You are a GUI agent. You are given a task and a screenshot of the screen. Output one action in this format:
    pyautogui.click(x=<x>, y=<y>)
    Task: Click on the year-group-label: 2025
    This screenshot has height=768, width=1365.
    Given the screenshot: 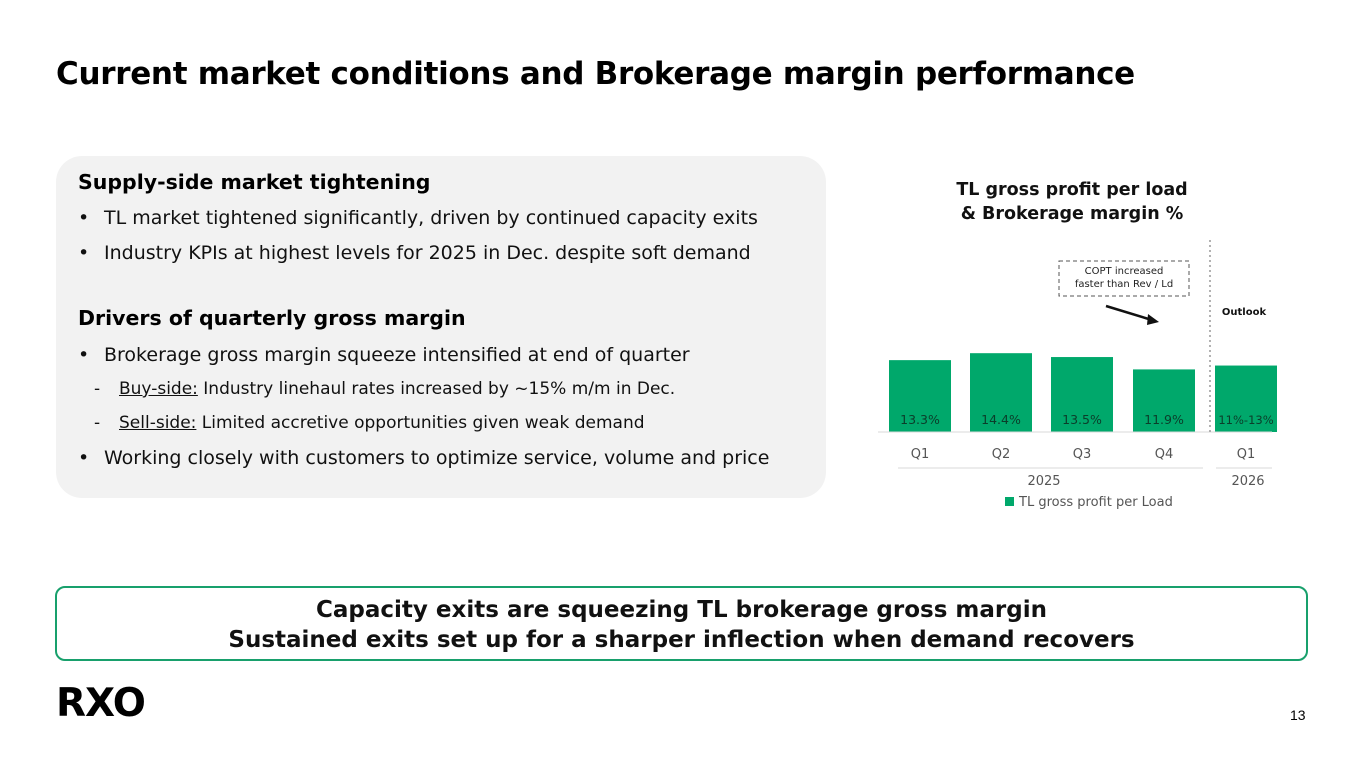 What is the action you would take?
    pyautogui.click(x=1043, y=481)
    